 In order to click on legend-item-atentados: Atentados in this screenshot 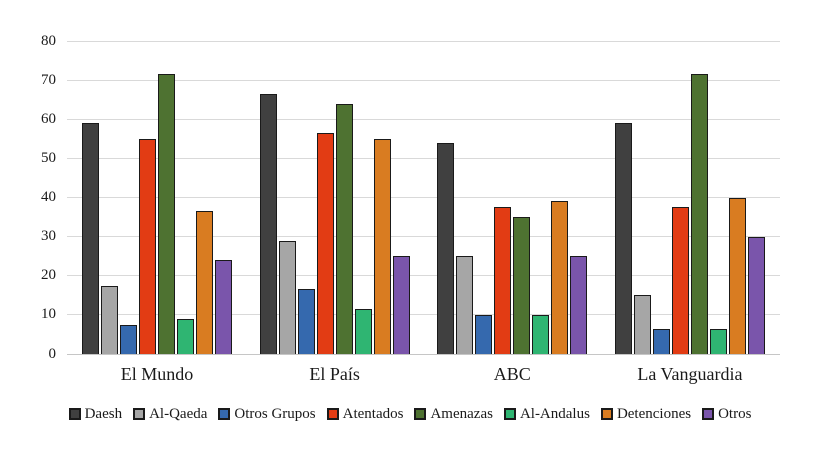, I will do `click(365, 414)`.